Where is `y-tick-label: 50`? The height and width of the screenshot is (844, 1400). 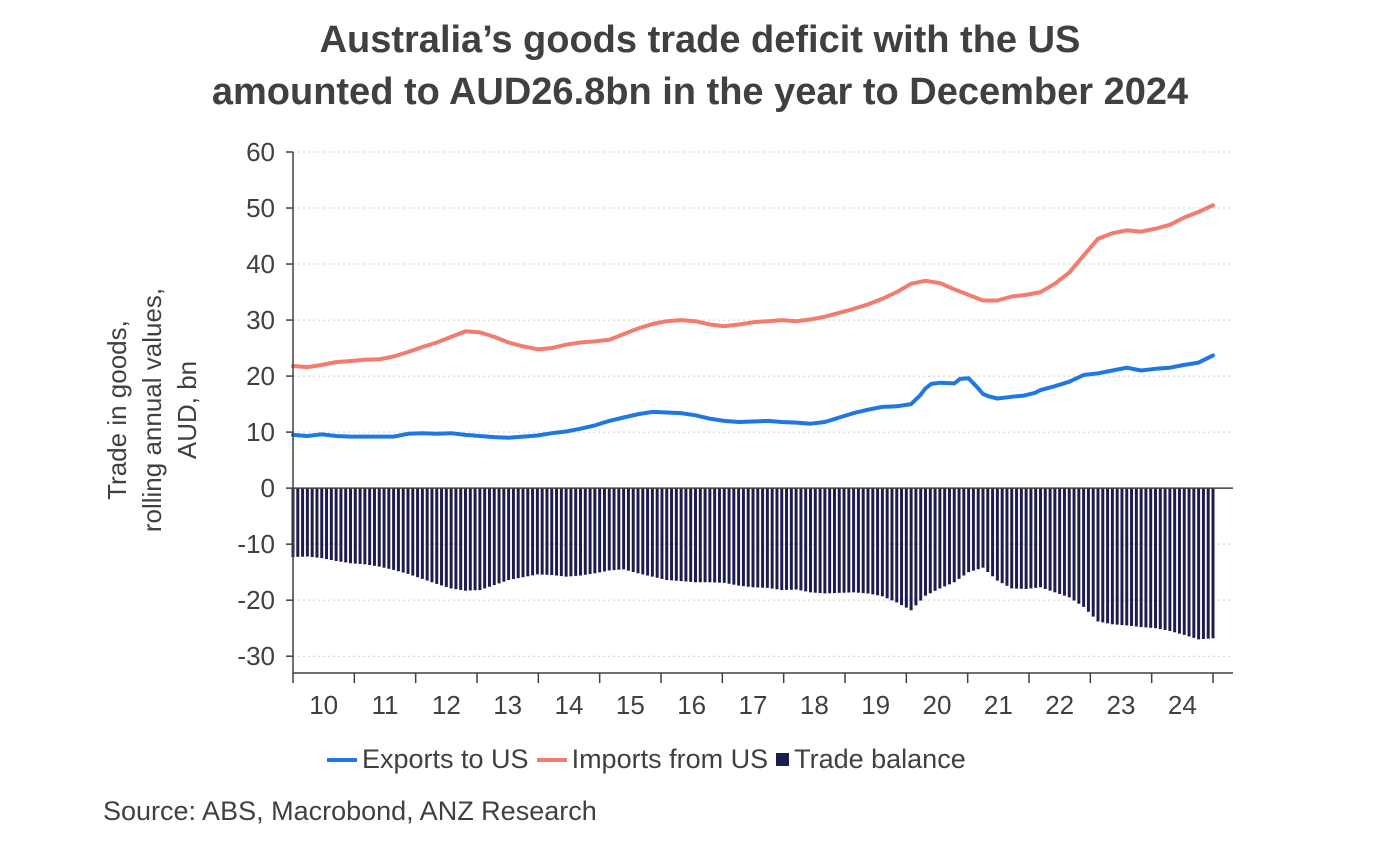
y-tick-label: 50 is located at coordinates (260, 208).